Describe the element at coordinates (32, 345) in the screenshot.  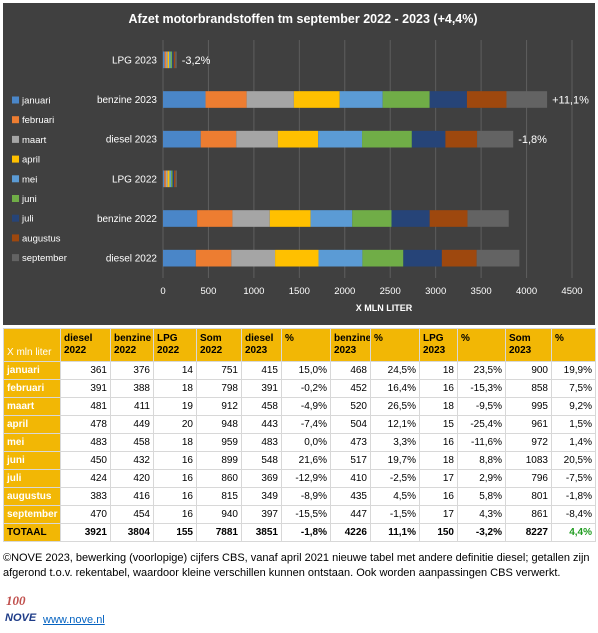
I see `table-header-cell: X mln liter` at that location.